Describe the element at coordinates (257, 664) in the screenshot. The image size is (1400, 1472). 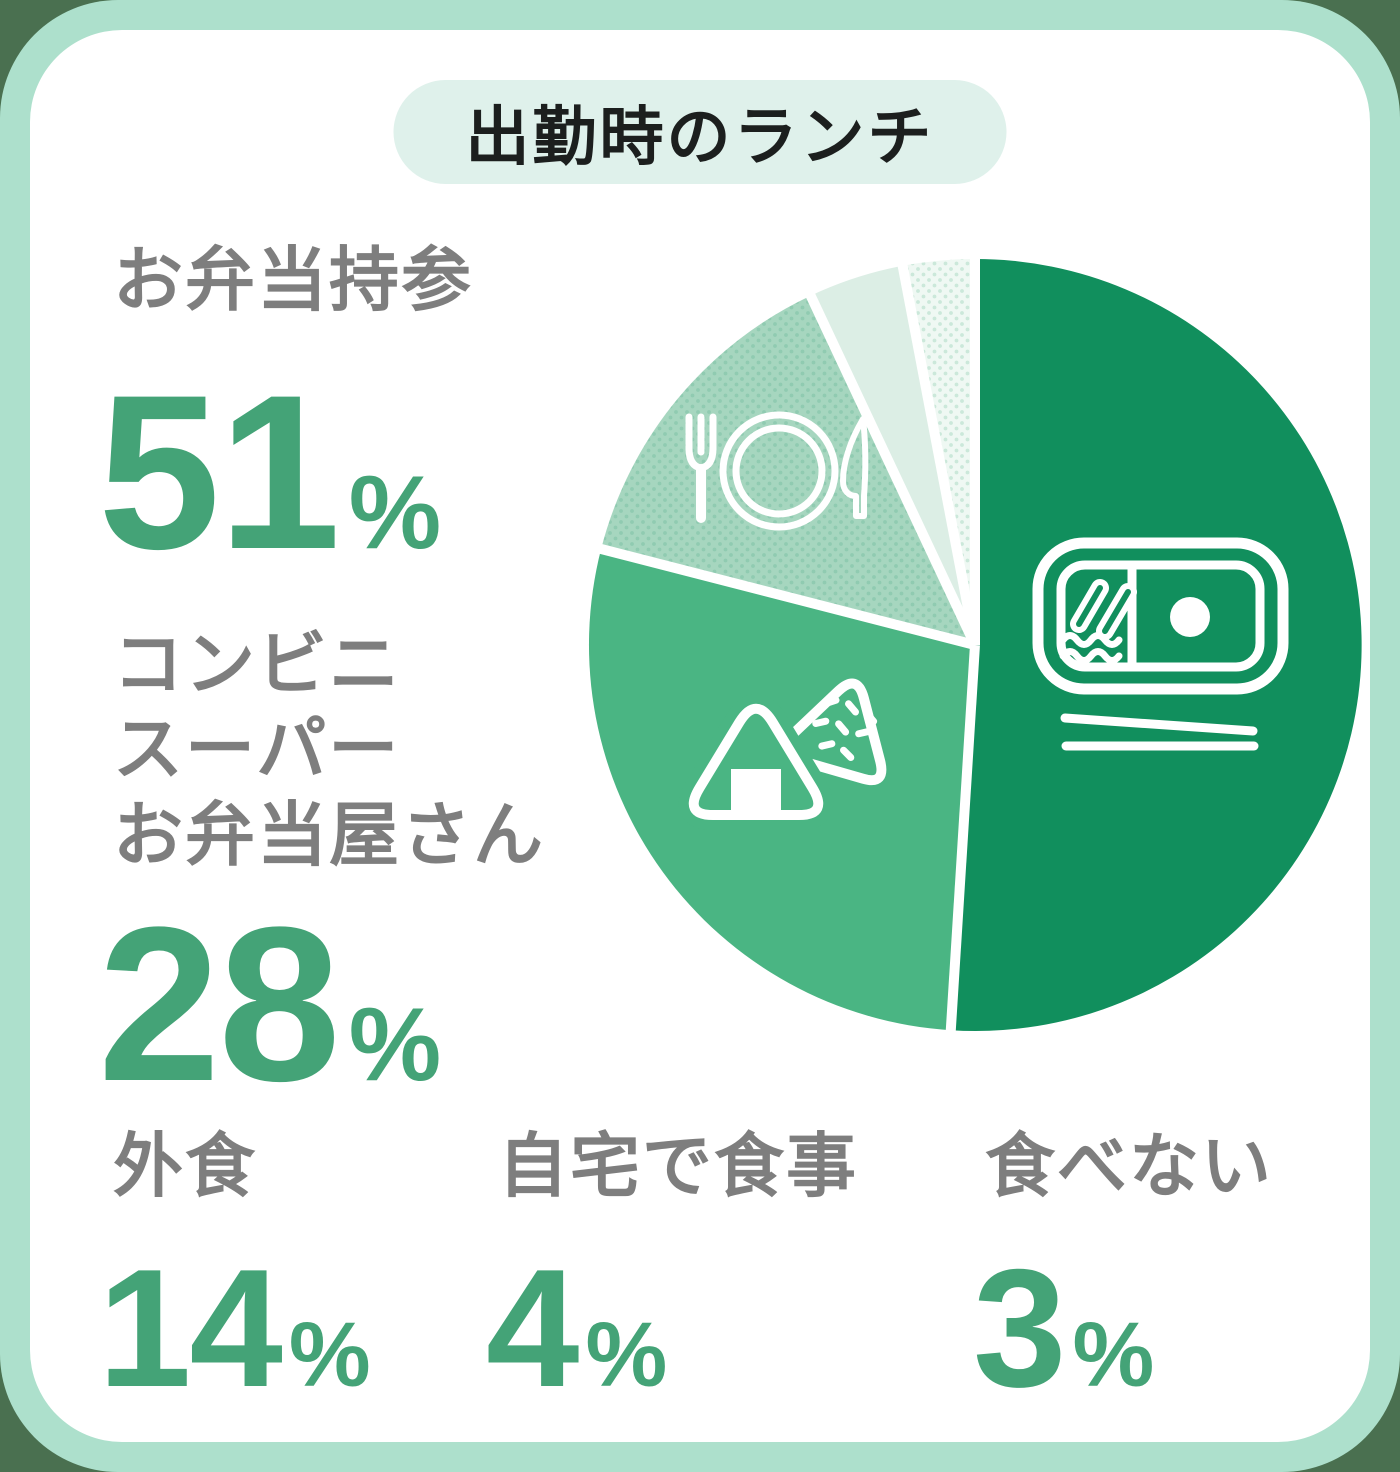
I see `stat-store-label-line1: コンビニ` at that location.